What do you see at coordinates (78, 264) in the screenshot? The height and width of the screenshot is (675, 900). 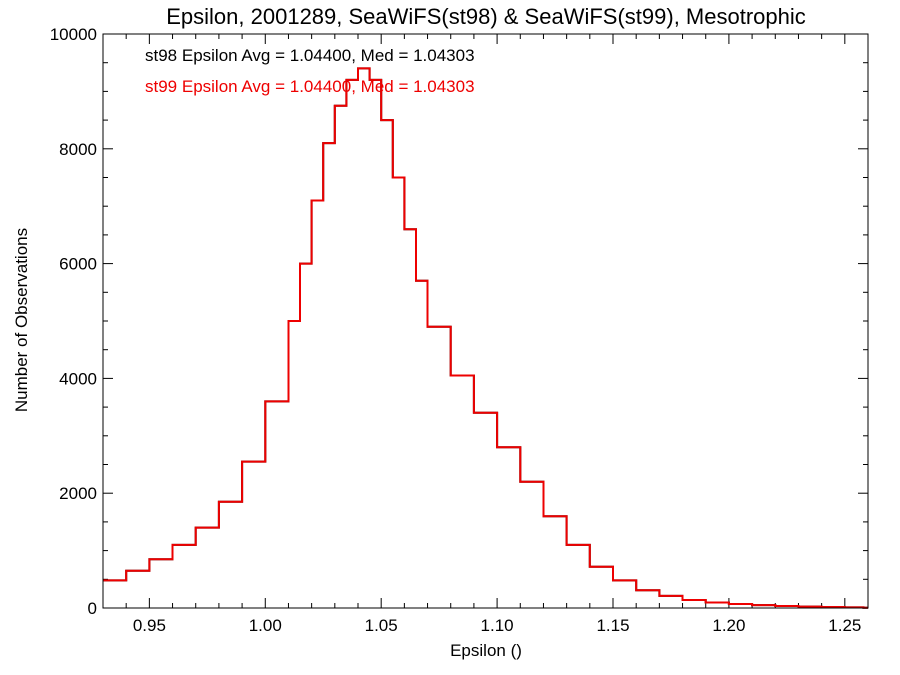 I see `y-tick-label: 6000` at bounding box center [78, 264].